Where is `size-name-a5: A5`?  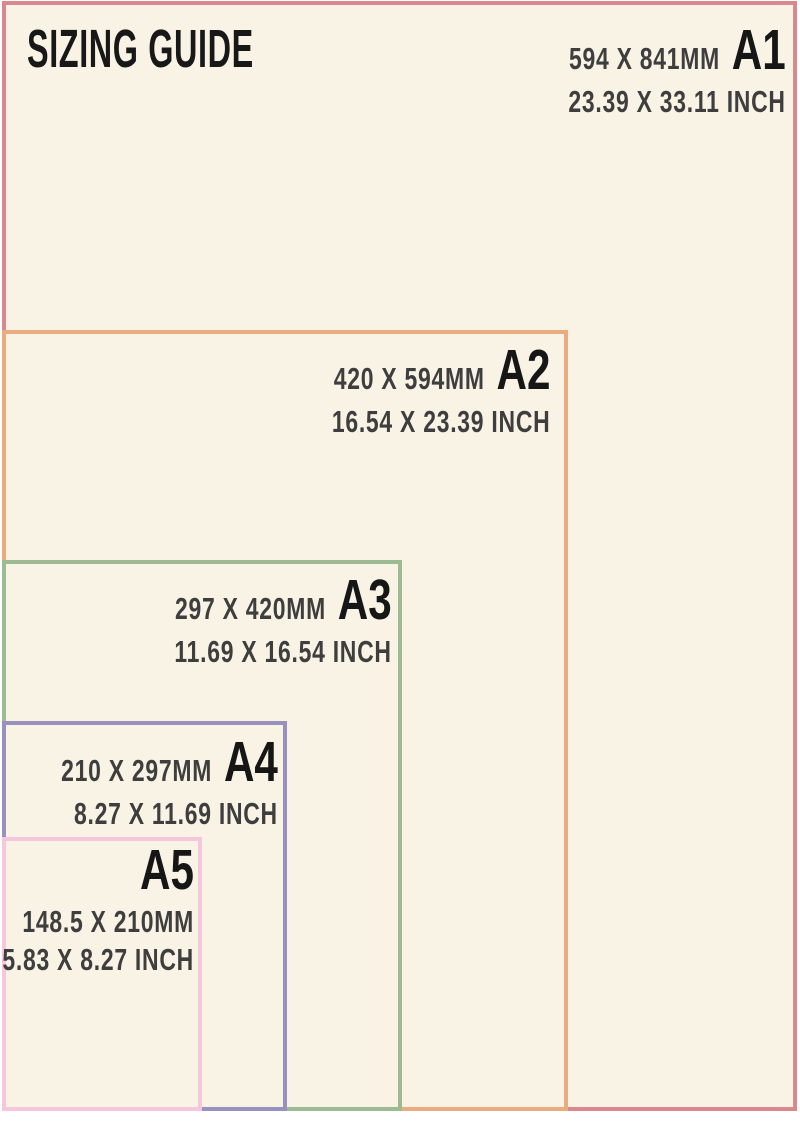
size-name-a5: A5 is located at coordinates (167, 870).